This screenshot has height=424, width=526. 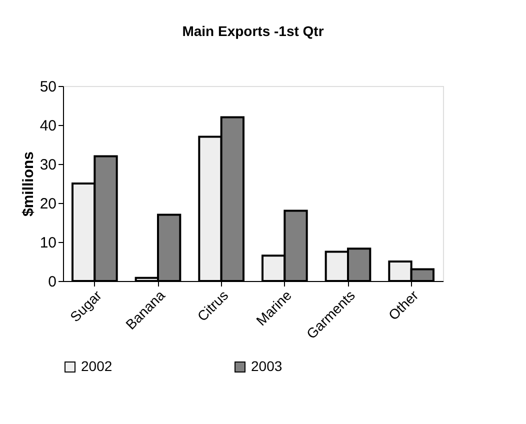 I want to click on y-tick-label: 50, so click(x=48, y=87).